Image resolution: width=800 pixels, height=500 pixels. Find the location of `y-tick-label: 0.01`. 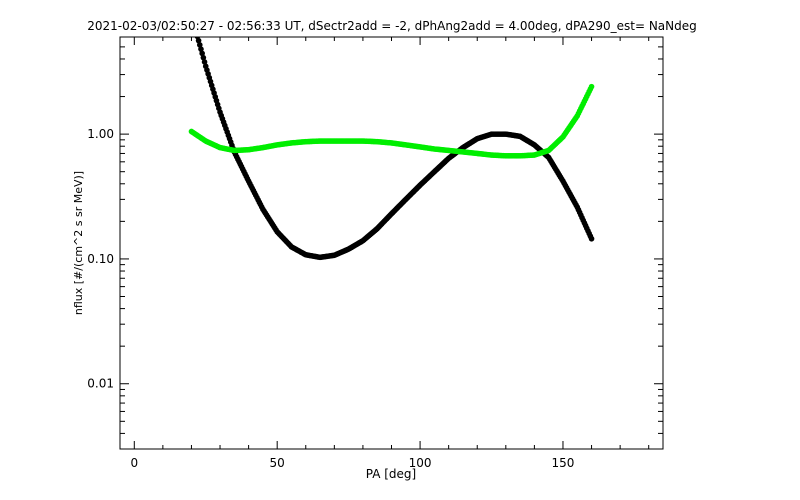

y-tick-label: 0.01 is located at coordinates (100, 384).